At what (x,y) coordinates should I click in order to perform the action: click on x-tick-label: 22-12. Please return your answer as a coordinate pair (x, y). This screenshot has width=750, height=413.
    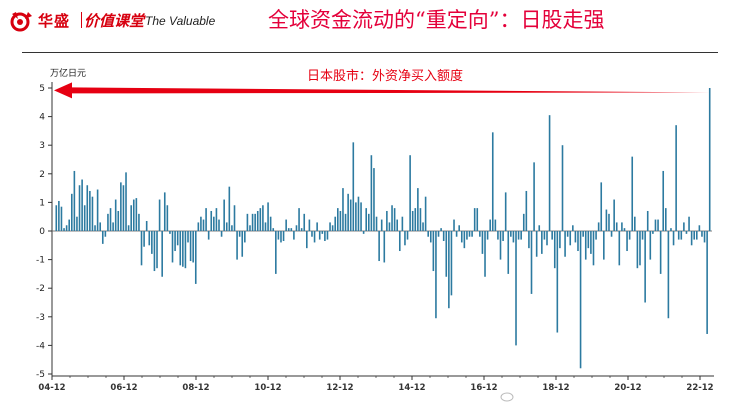
    Looking at the image, I should click on (699, 388).